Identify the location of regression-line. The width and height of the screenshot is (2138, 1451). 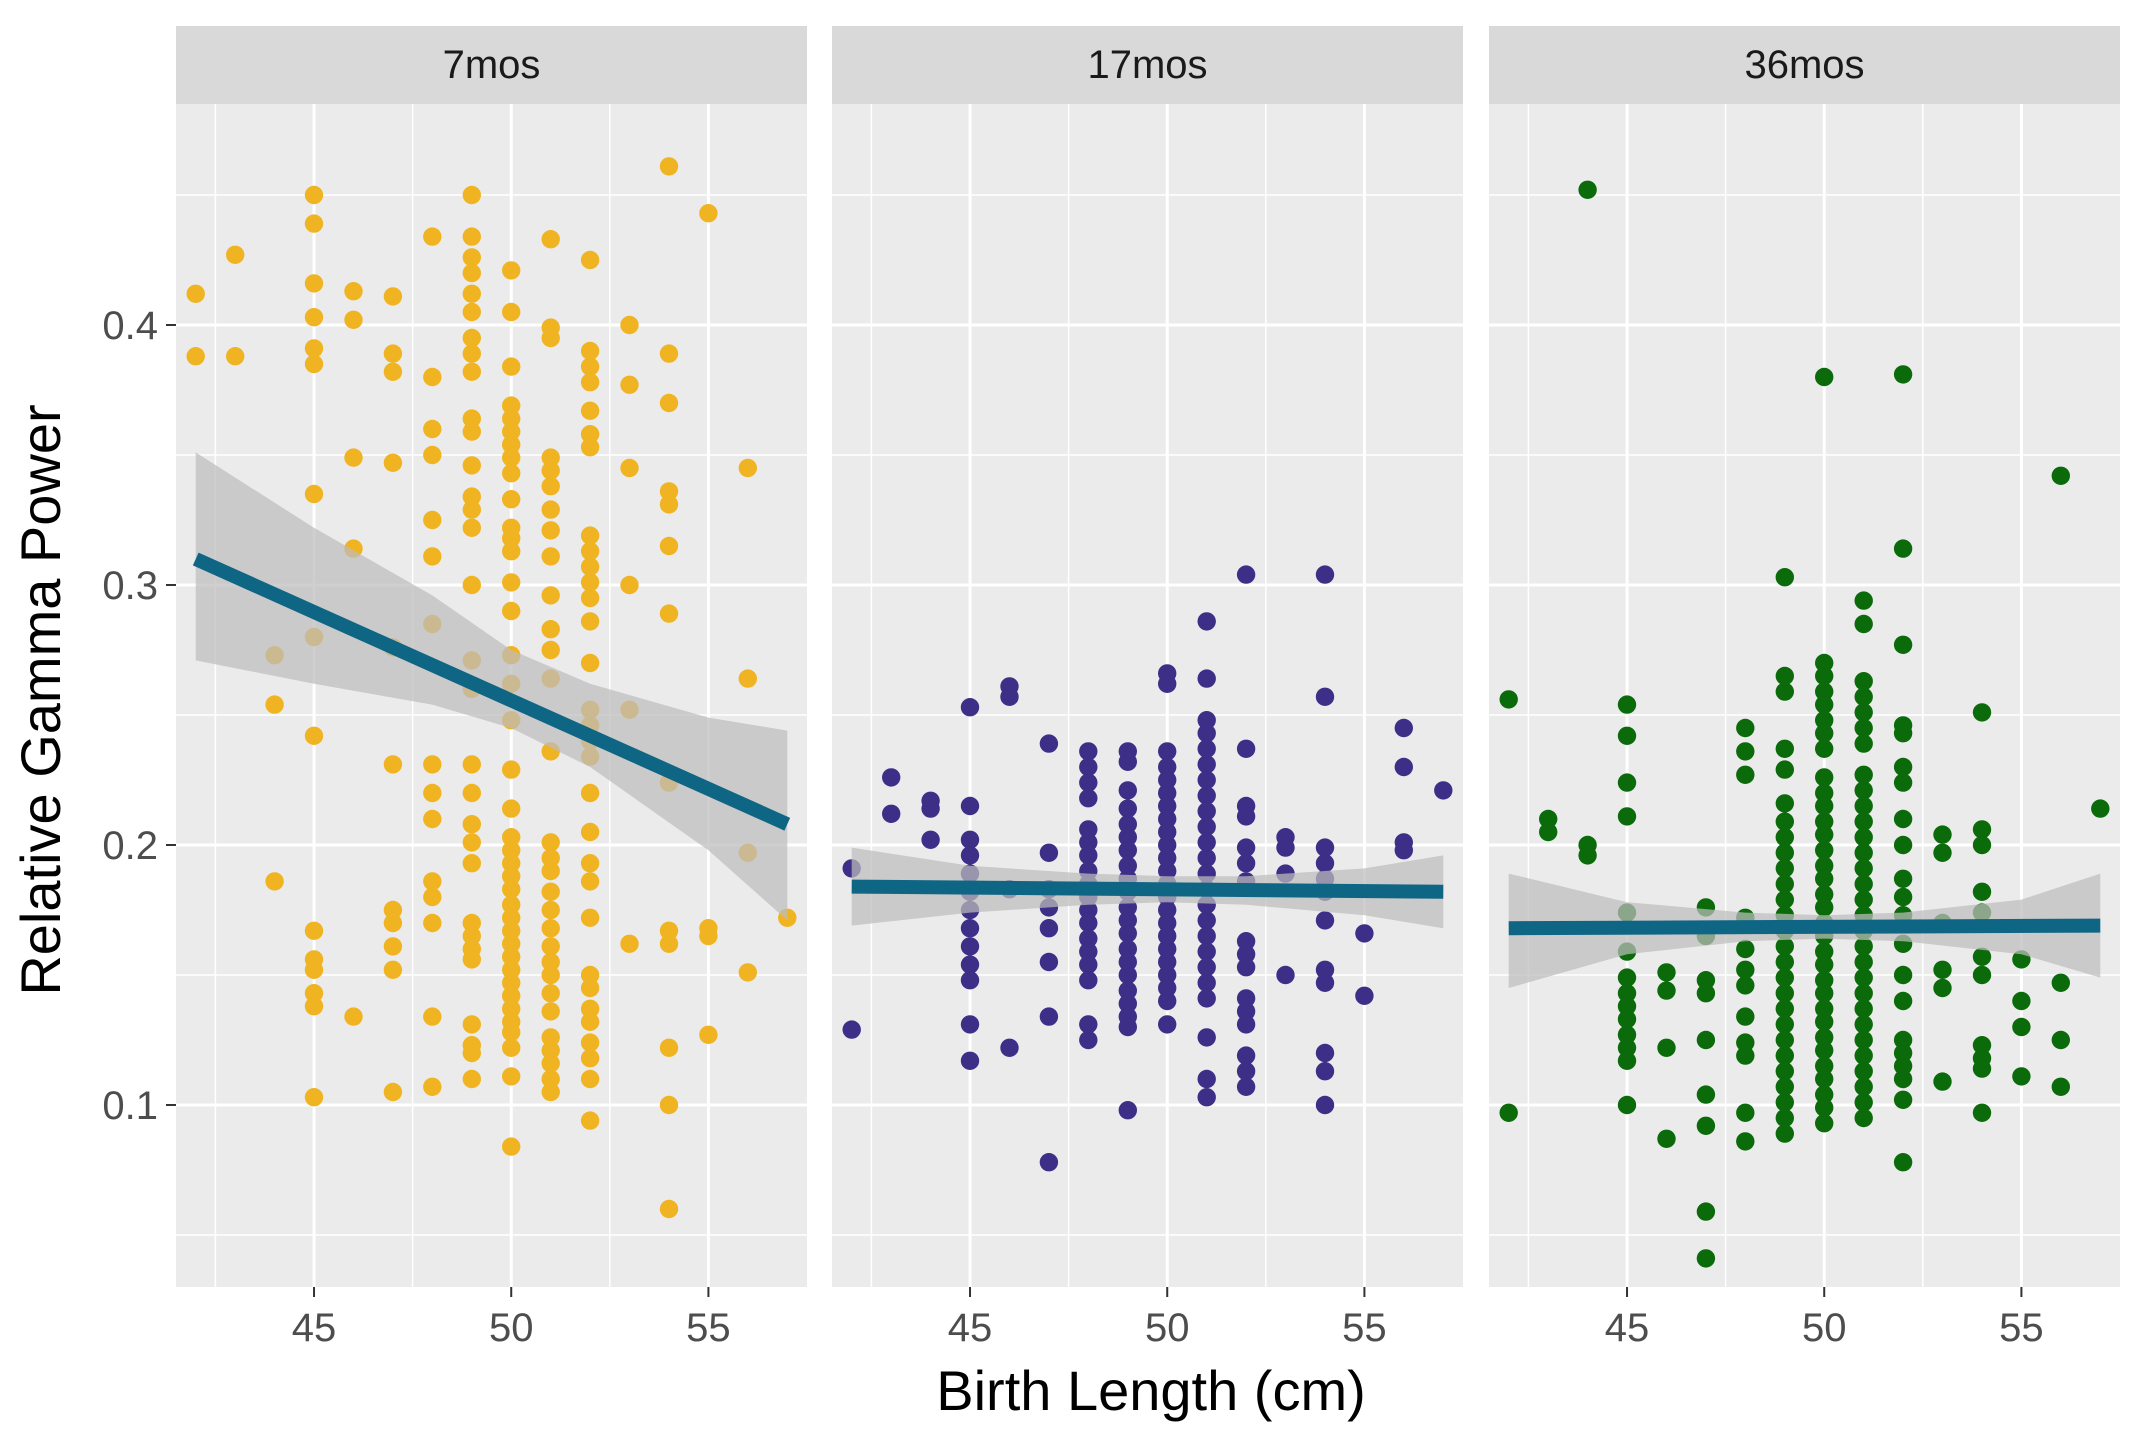
(1147, 889).